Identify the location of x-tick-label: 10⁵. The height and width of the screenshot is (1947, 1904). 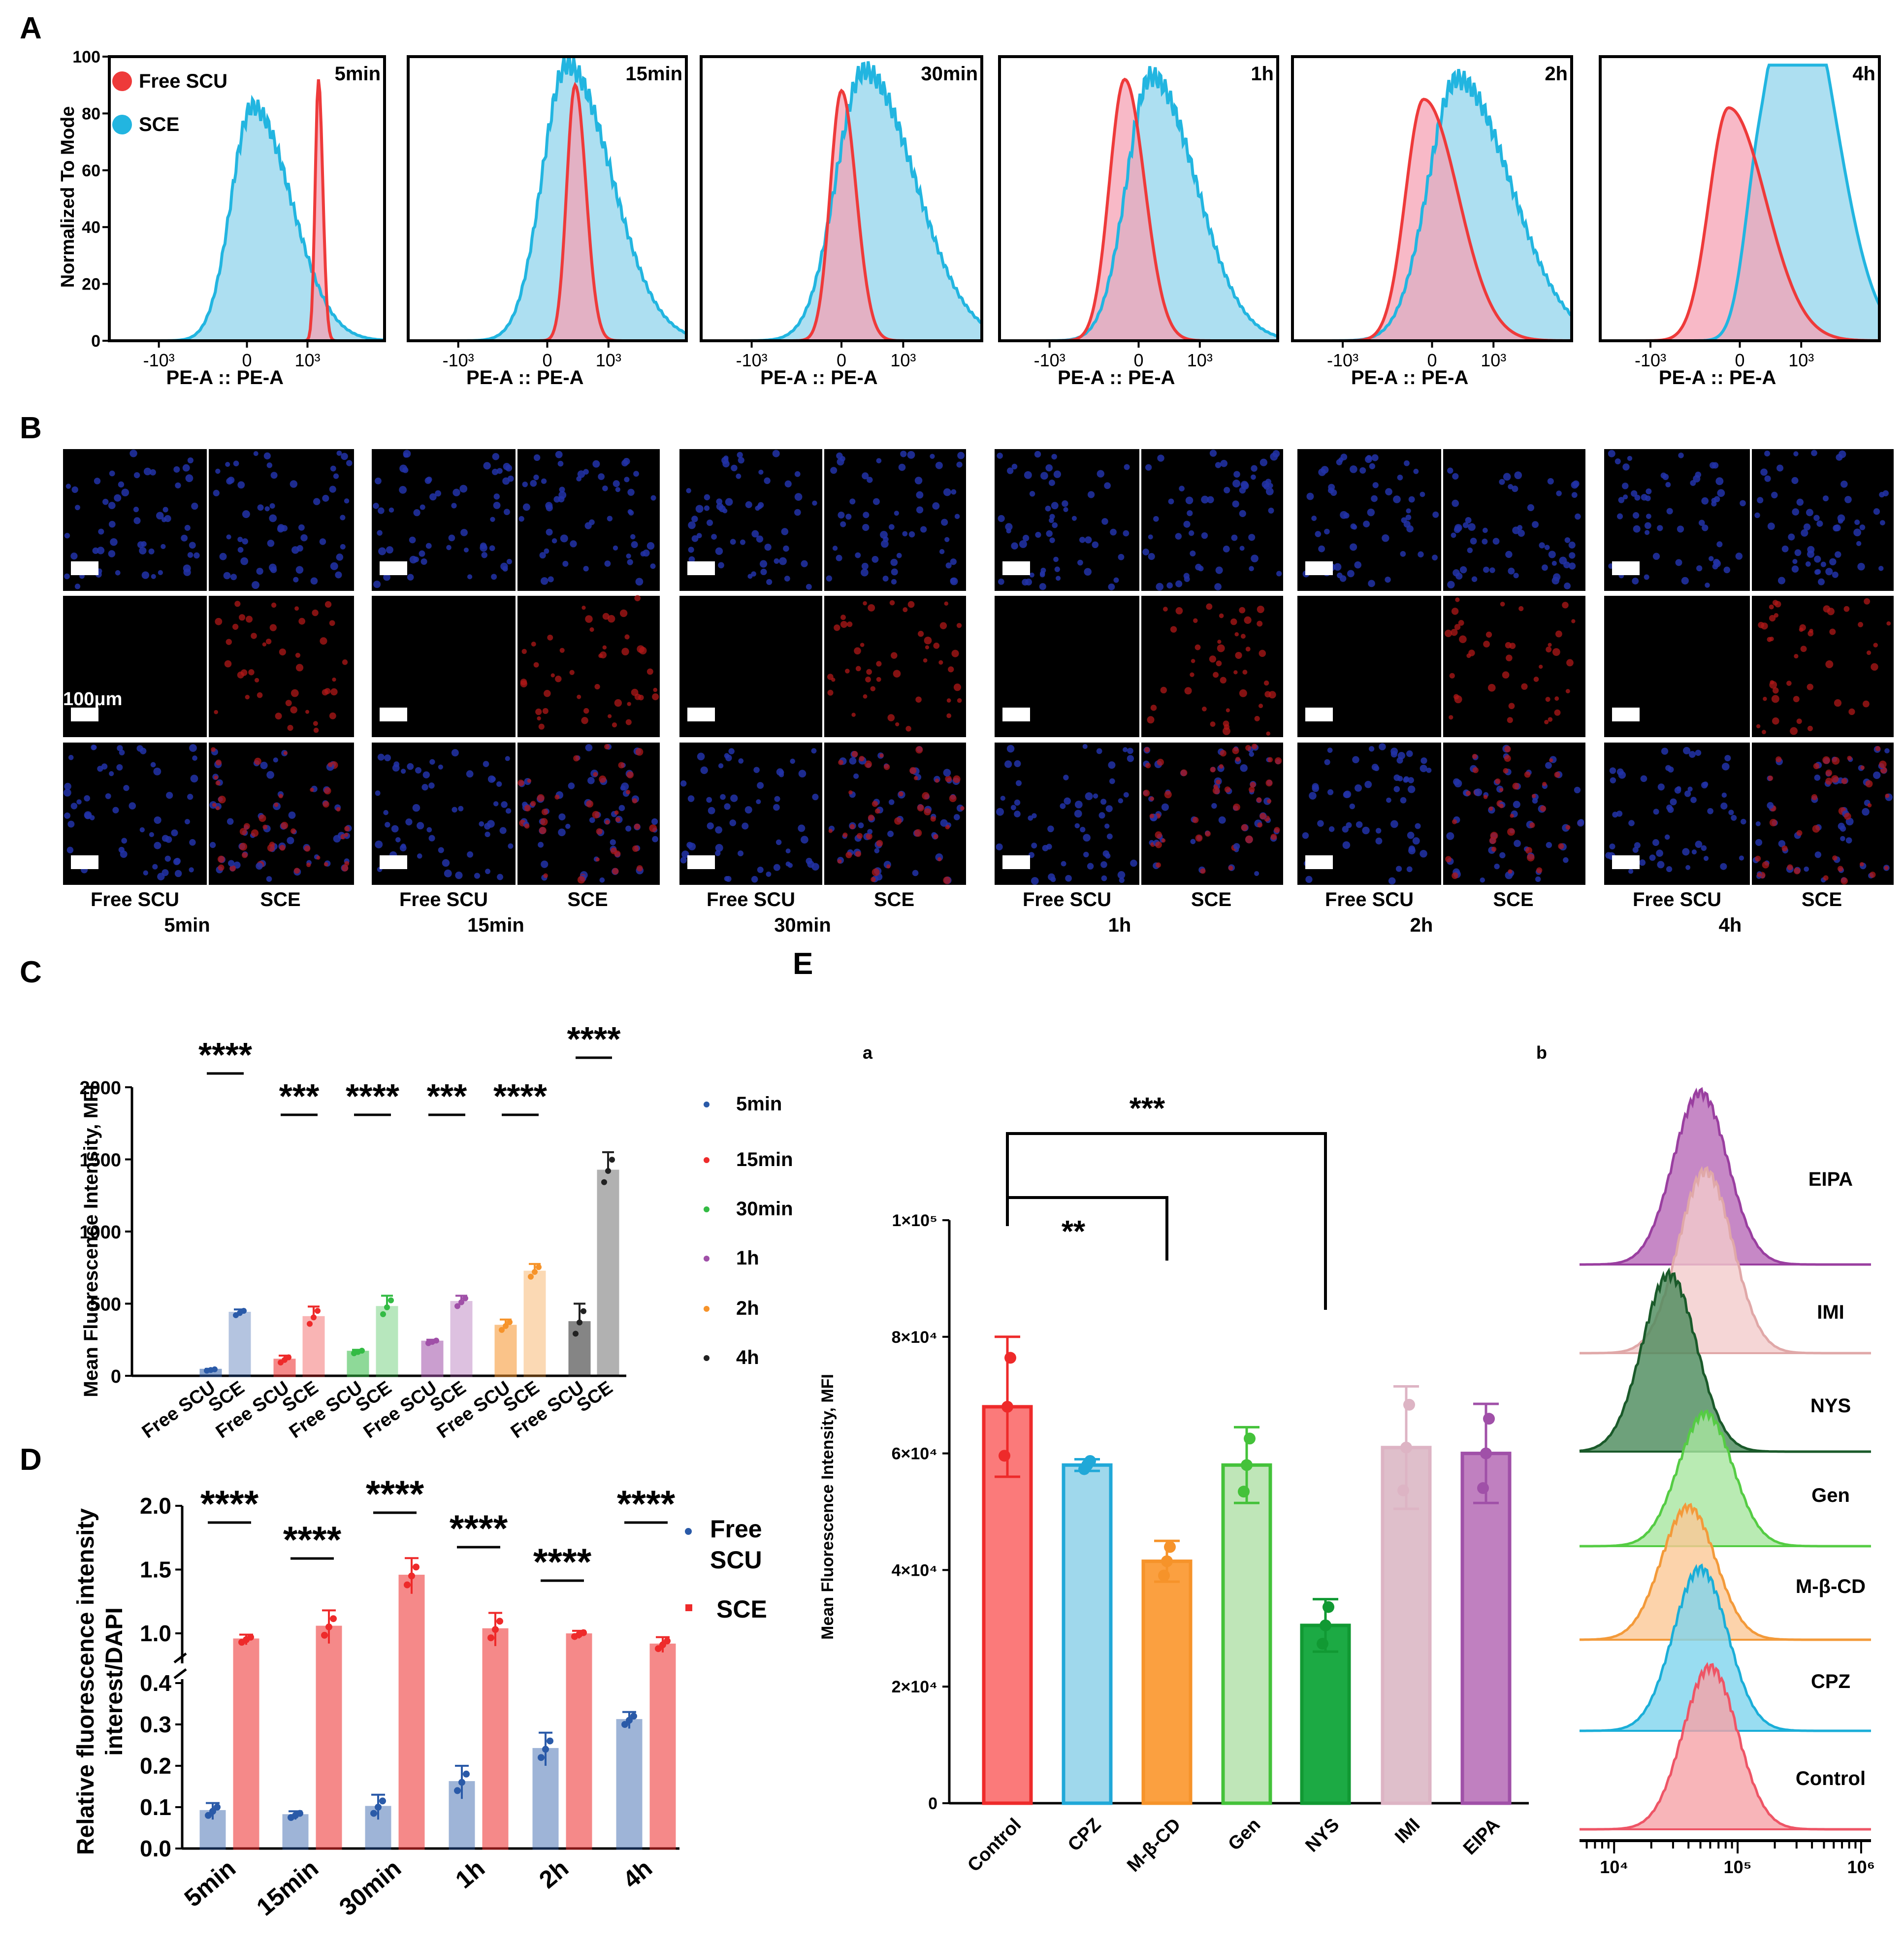
(1738, 1867).